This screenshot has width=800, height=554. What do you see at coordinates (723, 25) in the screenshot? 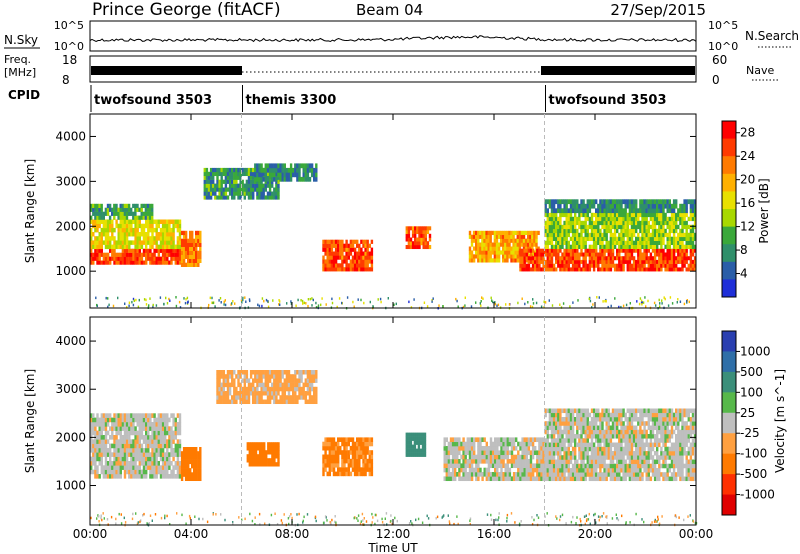
I see `nsearch-tick-high: 10^5` at bounding box center [723, 25].